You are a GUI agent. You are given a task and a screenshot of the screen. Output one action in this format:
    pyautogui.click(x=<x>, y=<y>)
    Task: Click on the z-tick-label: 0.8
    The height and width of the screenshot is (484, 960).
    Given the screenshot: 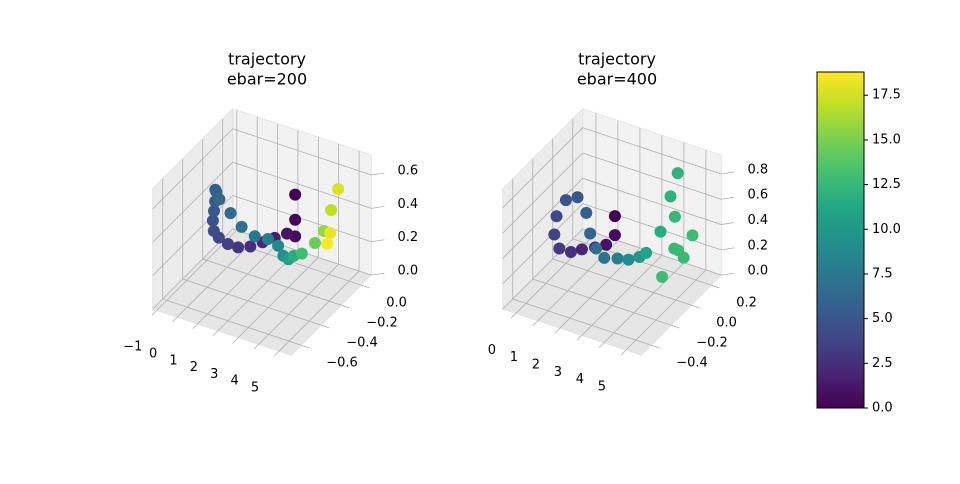 What is the action you would take?
    pyautogui.click(x=758, y=169)
    